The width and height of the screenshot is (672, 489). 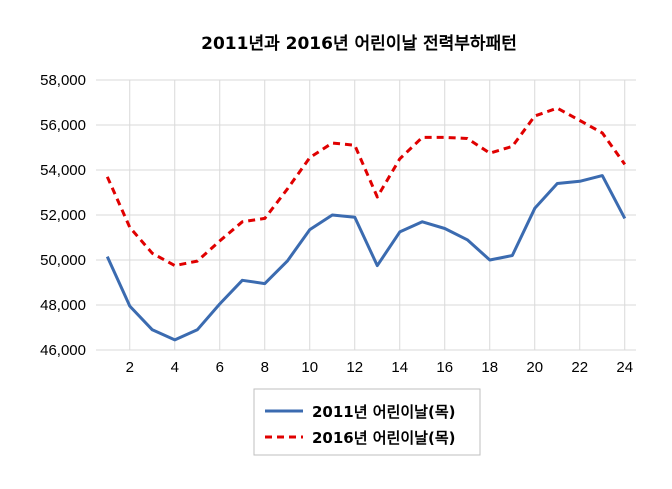 What do you see at coordinates (309, 367) in the screenshot?
I see `x-tick-label: 10` at bounding box center [309, 367].